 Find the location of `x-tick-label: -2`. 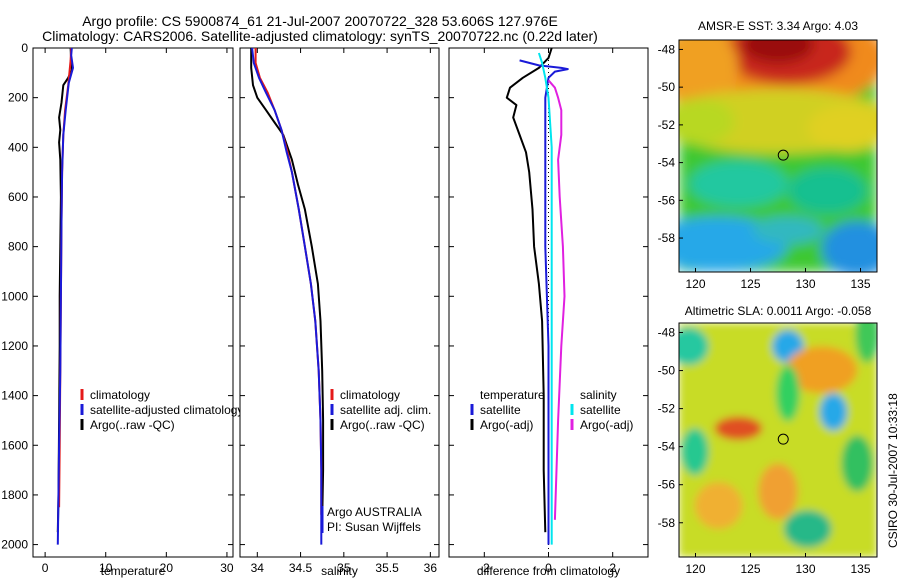

x-tick-label: -2 is located at coordinates (484, 568).